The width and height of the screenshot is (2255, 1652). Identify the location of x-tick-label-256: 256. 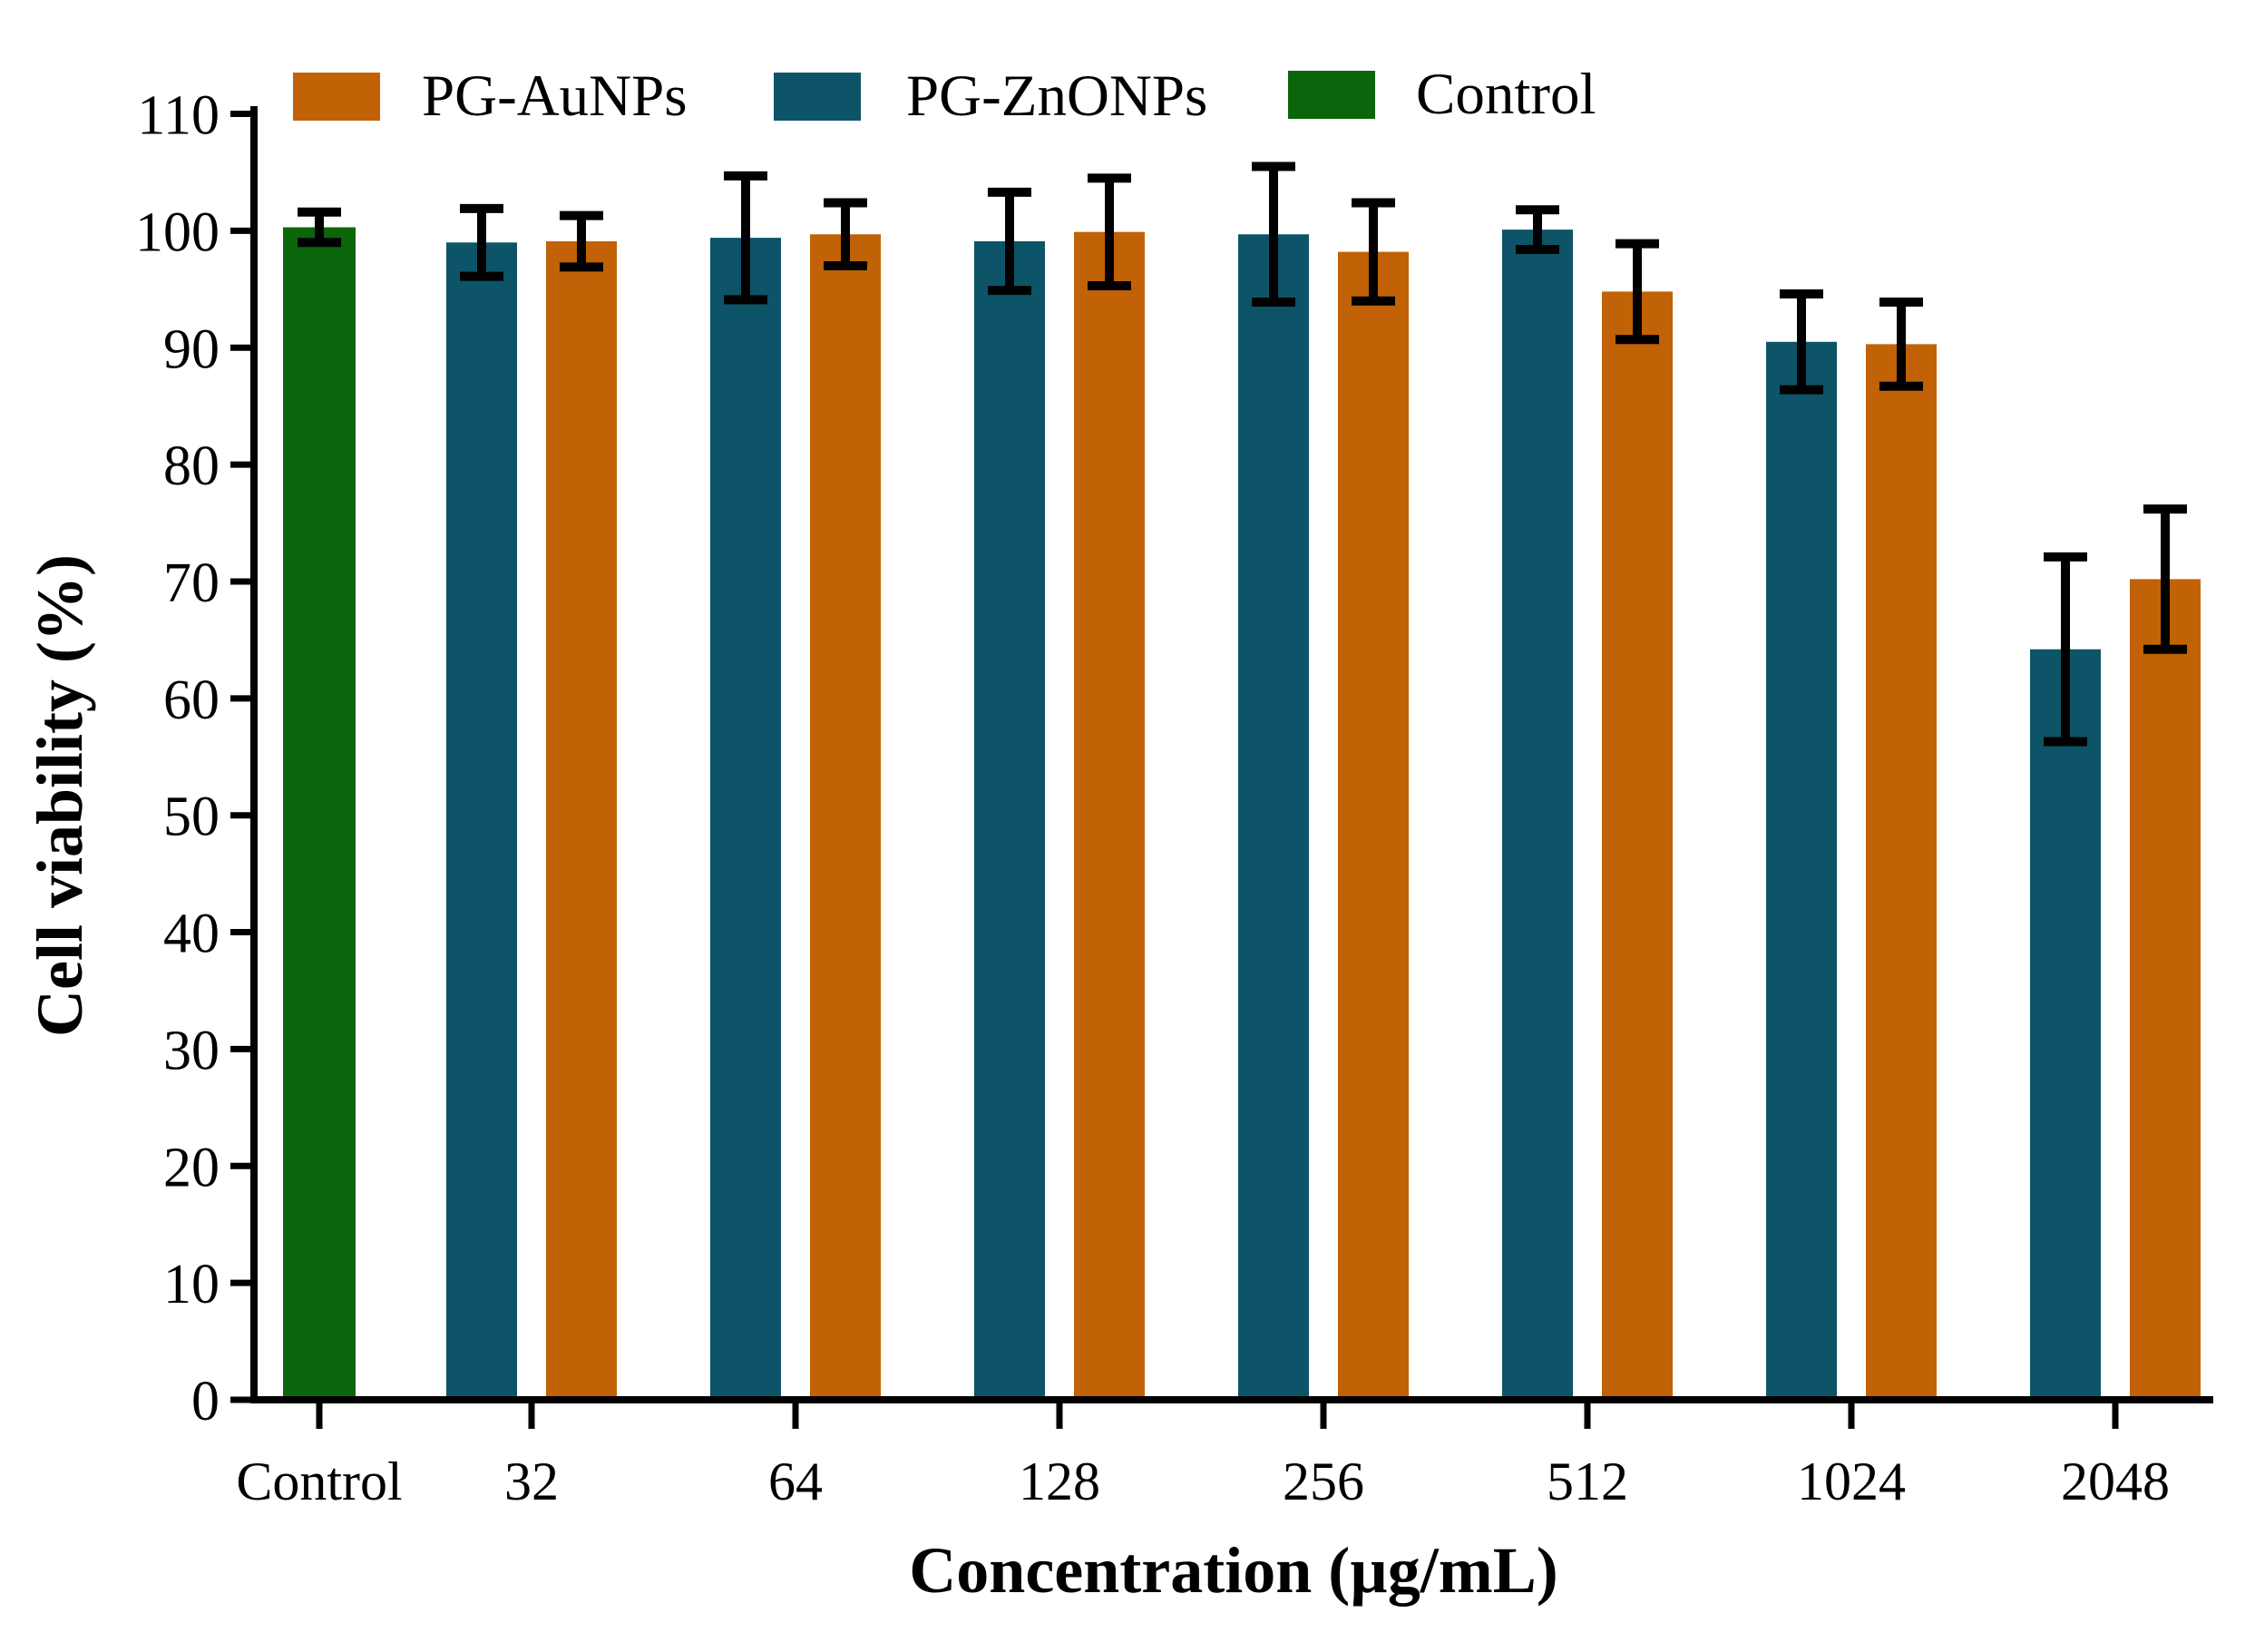
(1323, 1481).